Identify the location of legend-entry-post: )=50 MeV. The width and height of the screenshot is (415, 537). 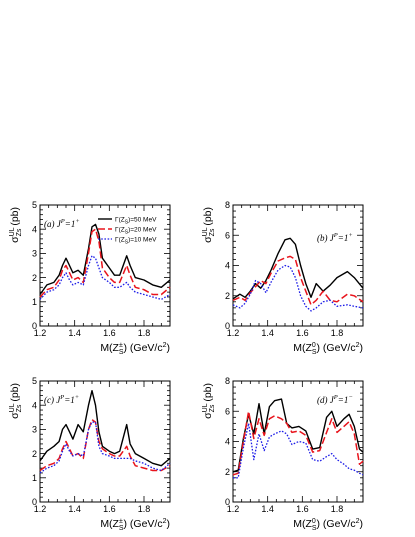
(142, 219).